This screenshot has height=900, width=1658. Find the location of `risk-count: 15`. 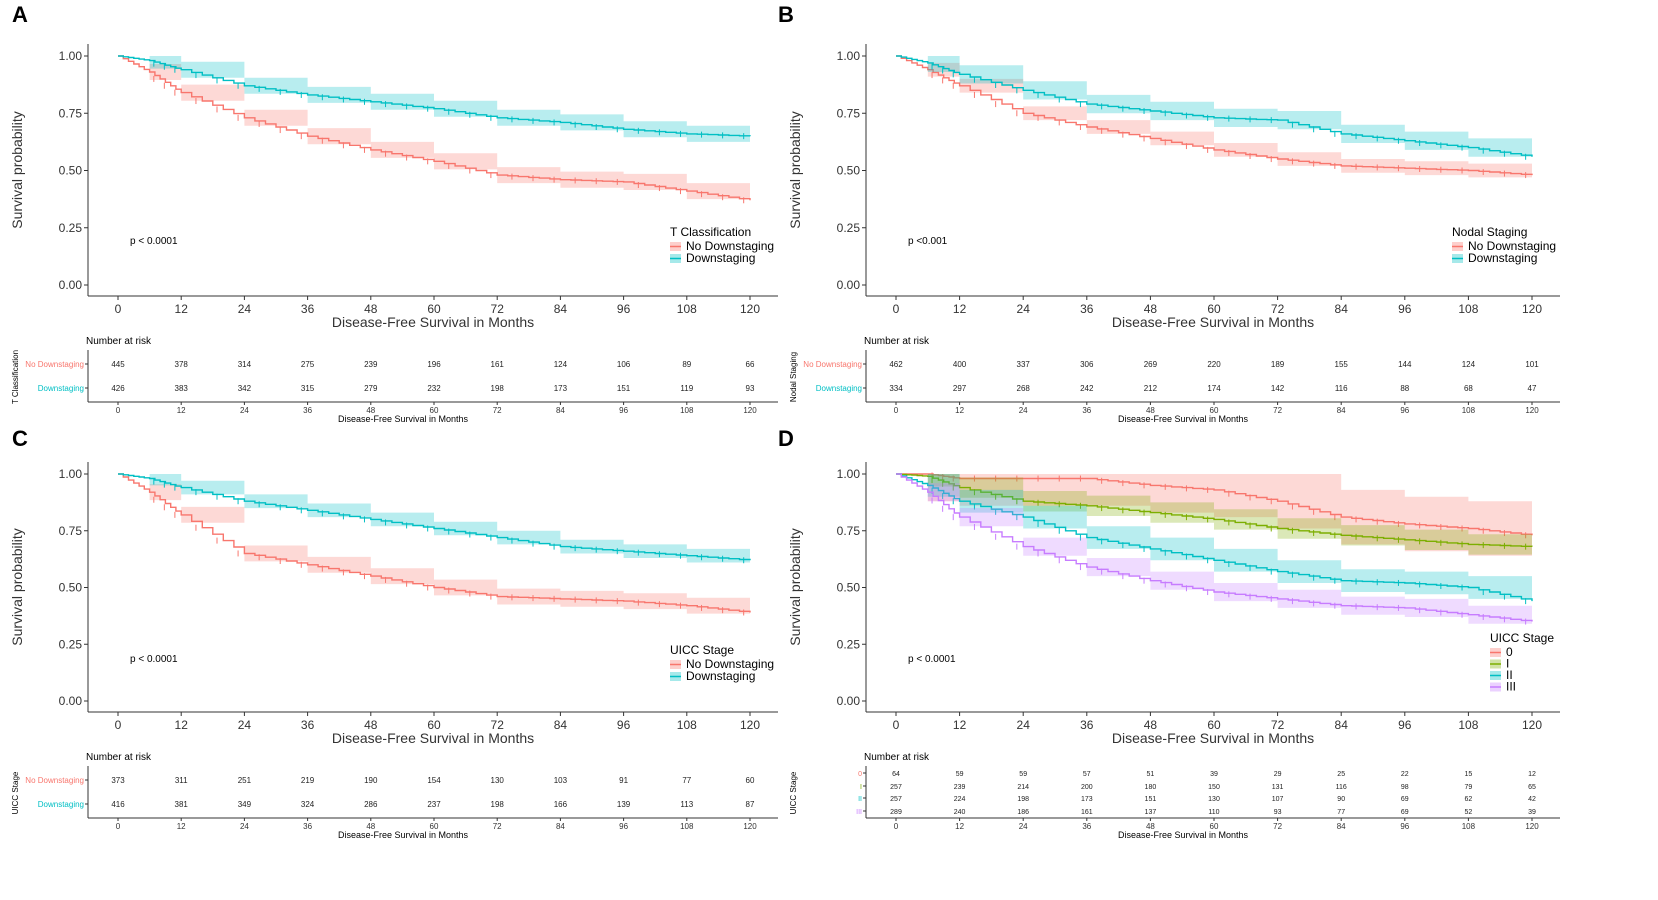

risk-count: 15 is located at coordinates (1469, 774).